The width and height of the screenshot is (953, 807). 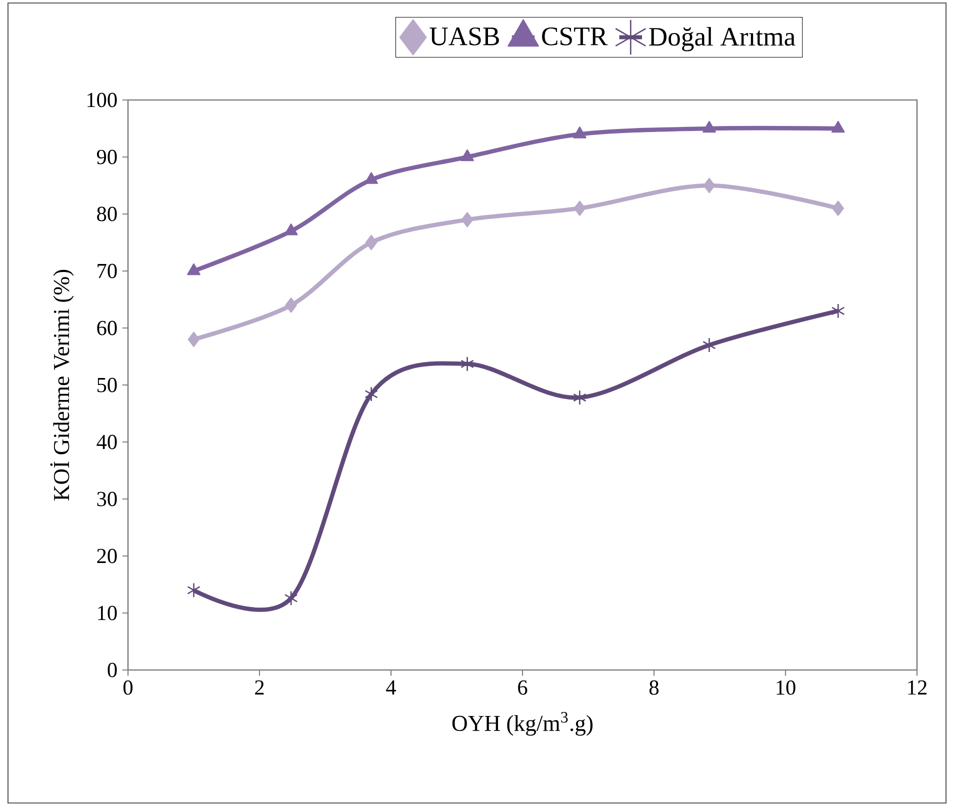 What do you see at coordinates (464, 36) in the screenshot?
I see `legend-label: UASB` at bounding box center [464, 36].